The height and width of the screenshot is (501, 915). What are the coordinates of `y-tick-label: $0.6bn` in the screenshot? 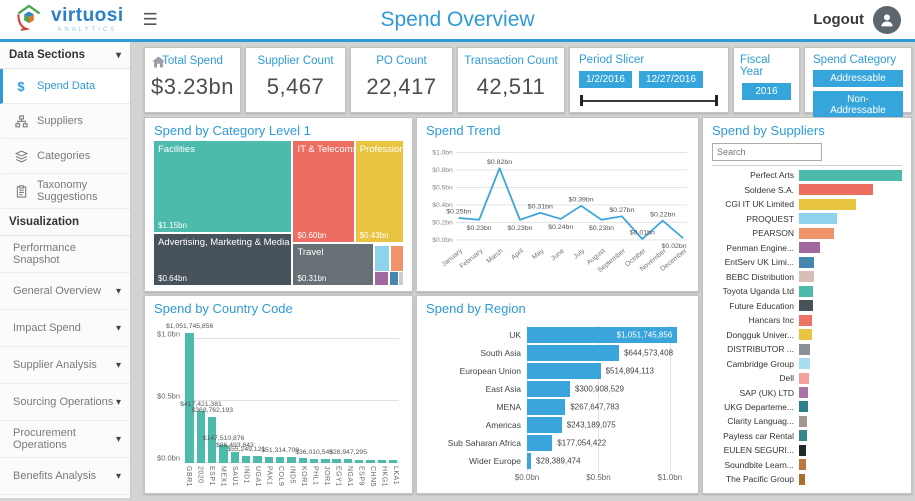 It's located at (442, 188).